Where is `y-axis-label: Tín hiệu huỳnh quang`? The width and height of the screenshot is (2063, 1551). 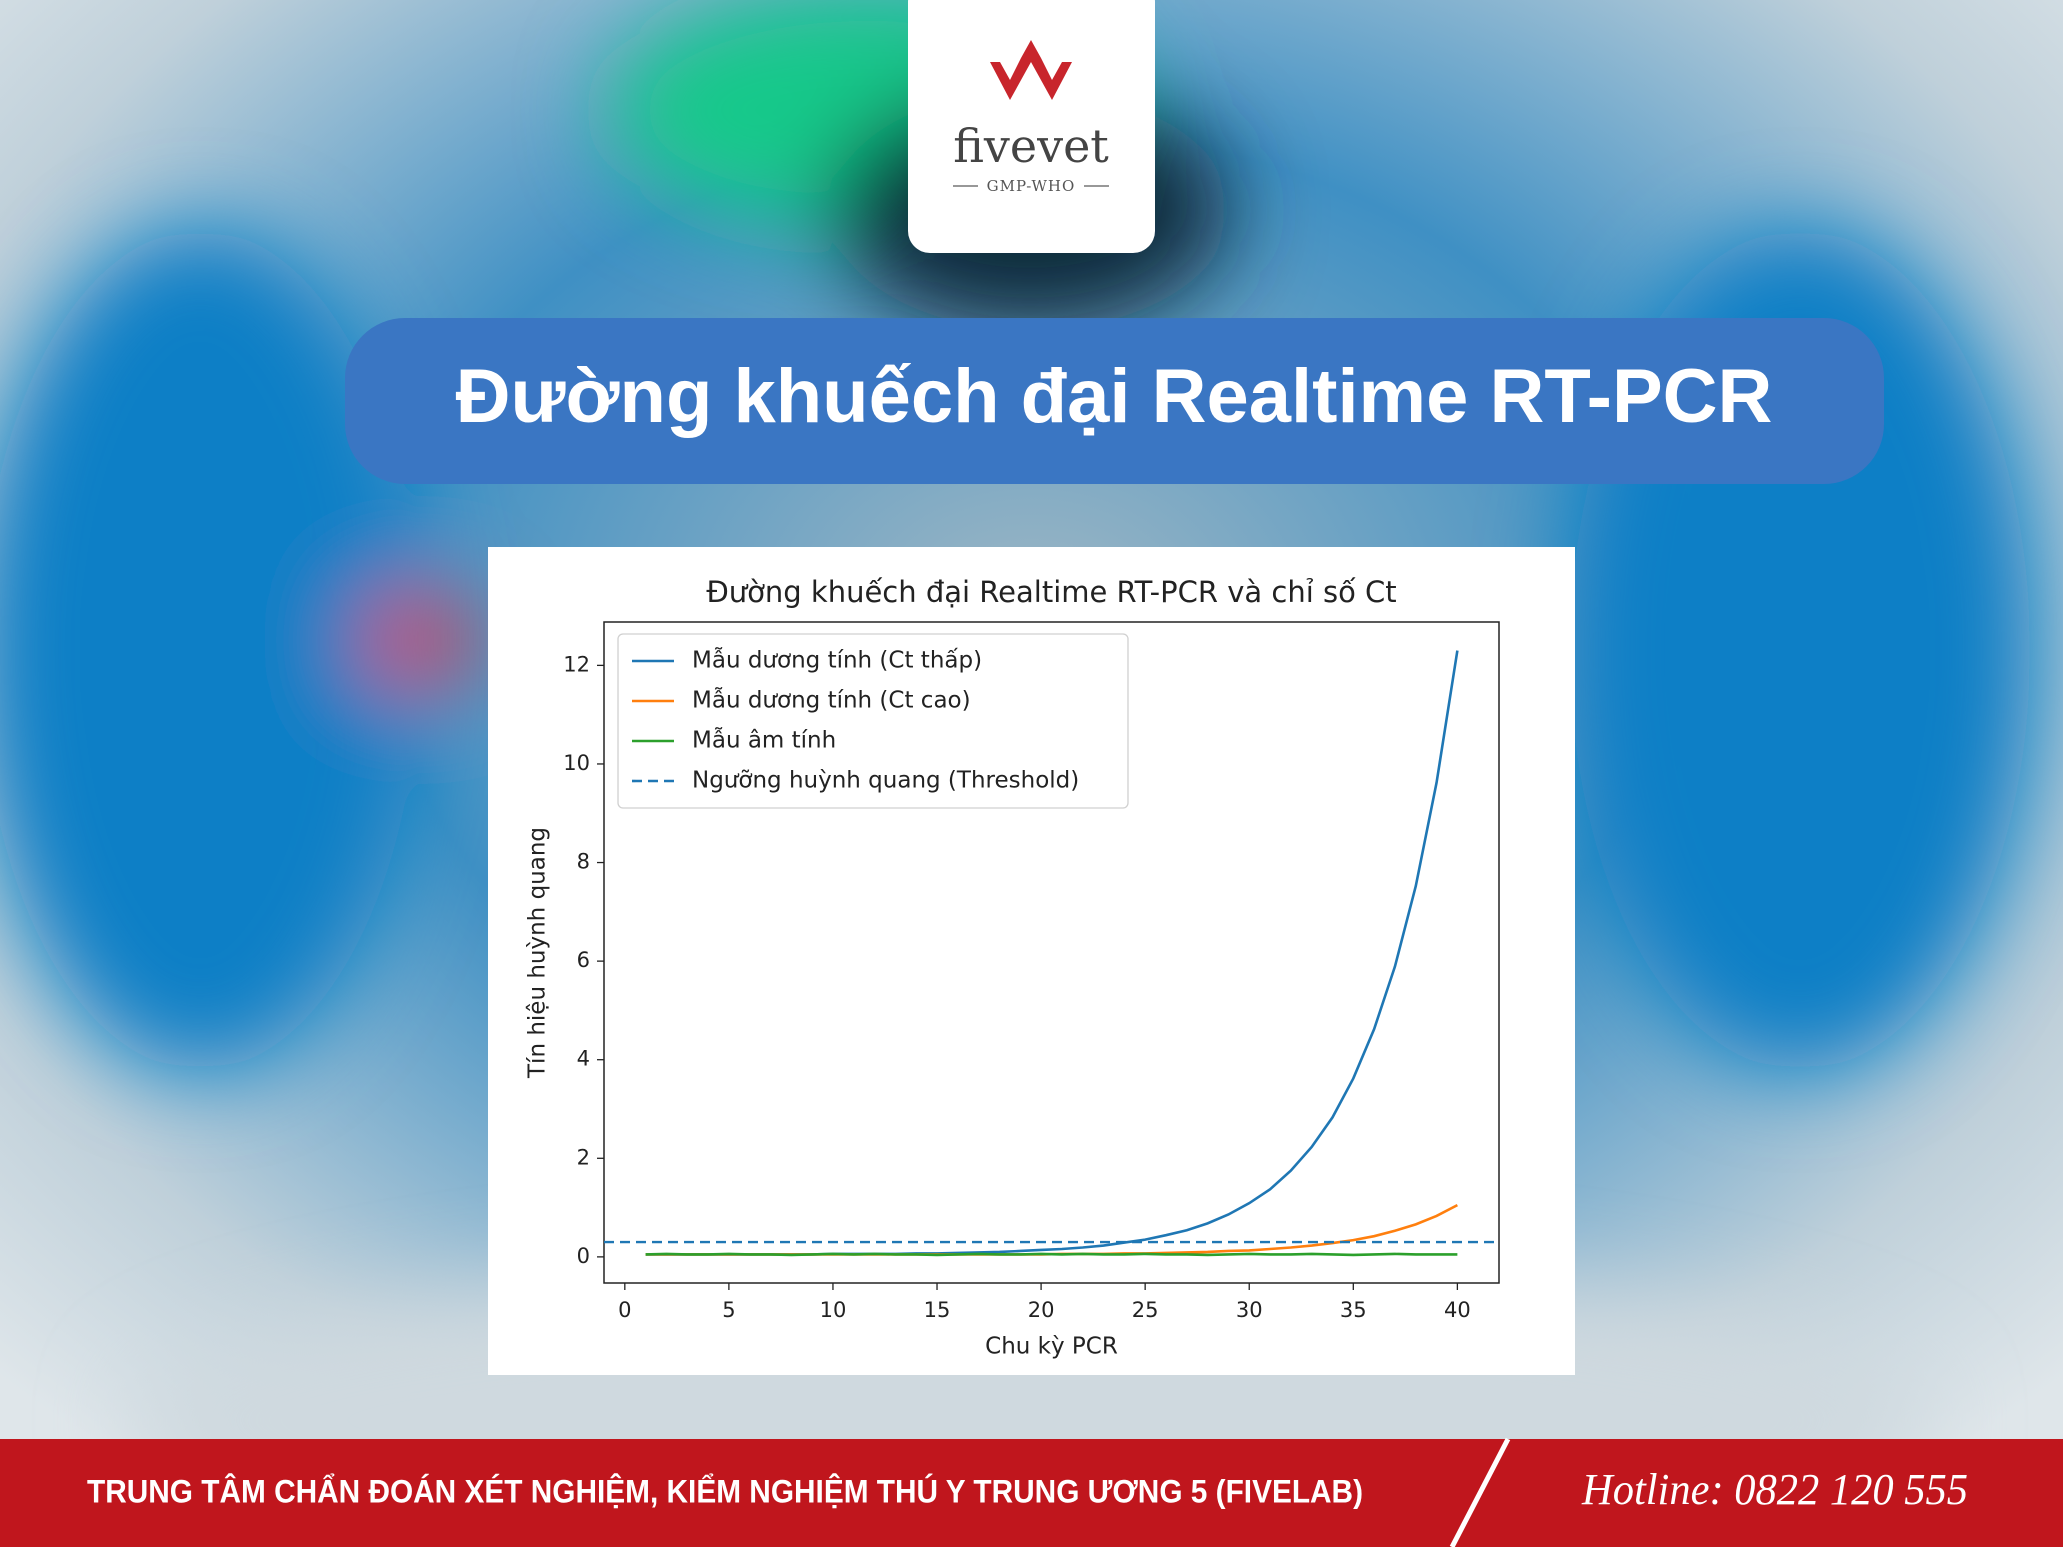 y-axis-label: Tín hiệu huỳnh quang is located at coordinates (538, 953).